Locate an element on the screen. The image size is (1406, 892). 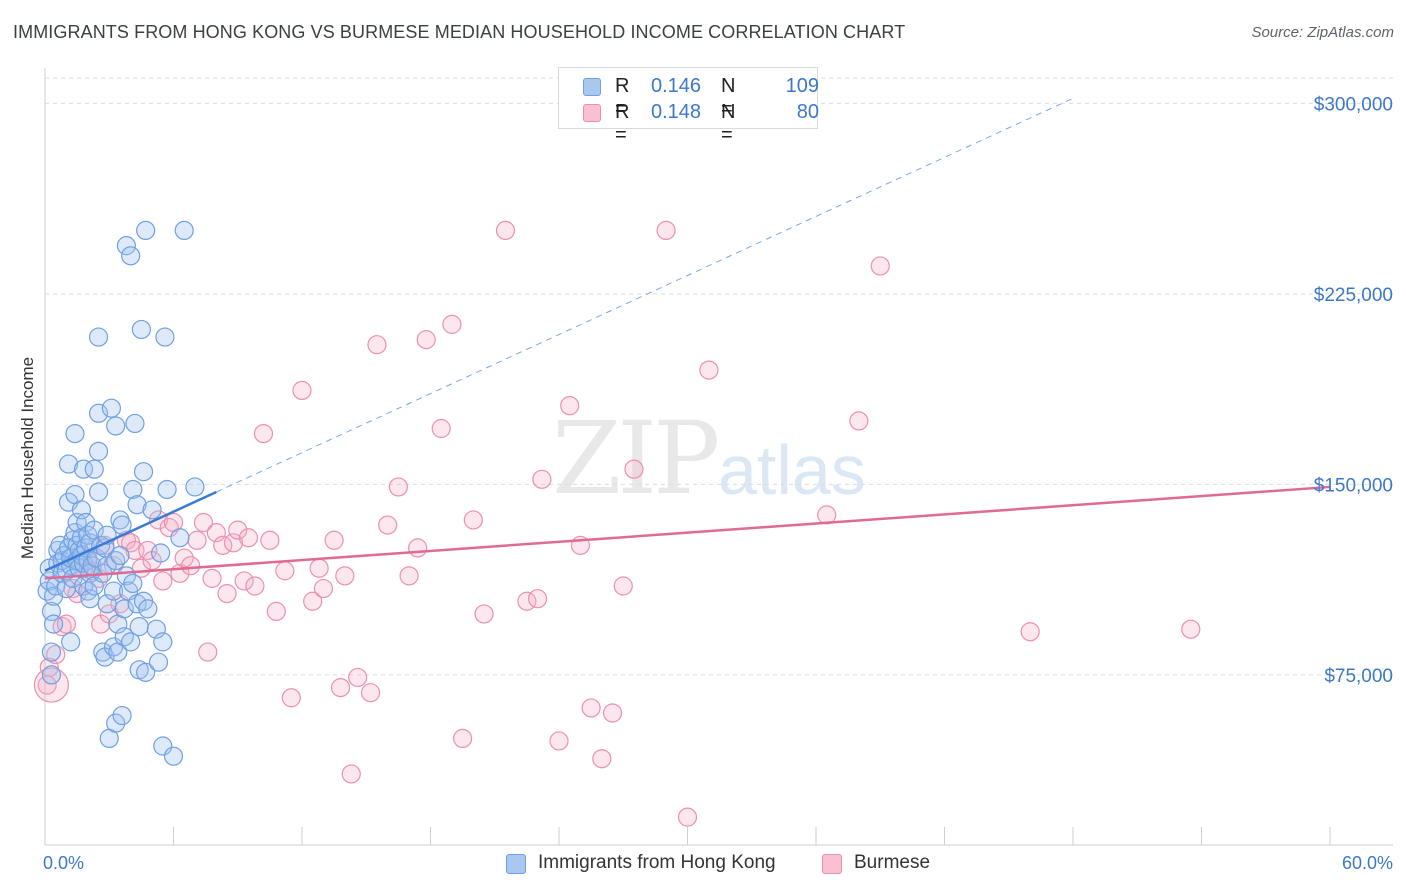
legend-r-value: 0.148 is located at coordinates (676, 112).